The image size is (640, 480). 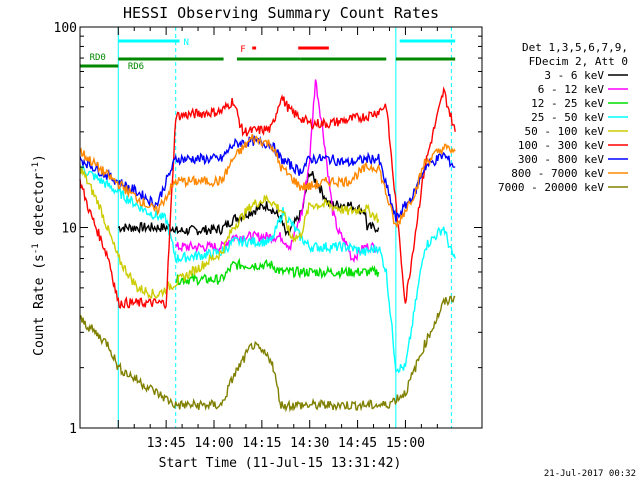 What do you see at coordinates (578, 61) in the screenshot?
I see `legend-header: FDecim 2, Att 0` at bounding box center [578, 61].